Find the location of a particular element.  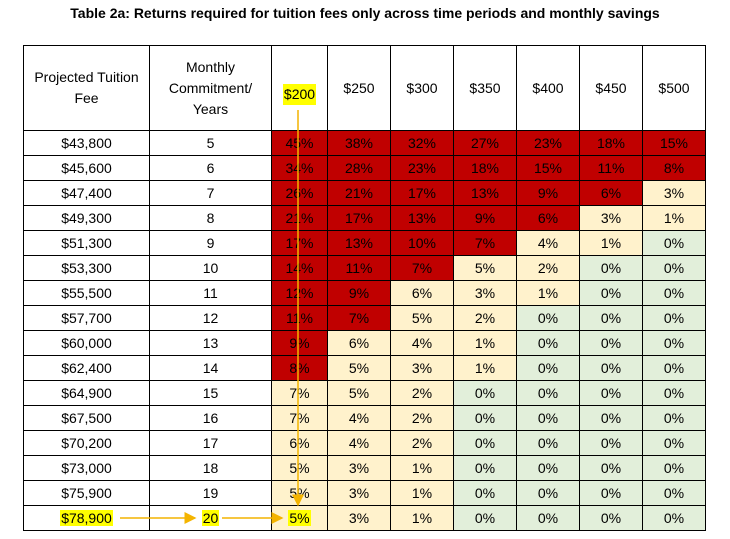

header-monthly-commitment-years: Monthly Commitment/ Years is located at coordinates (210, 88).